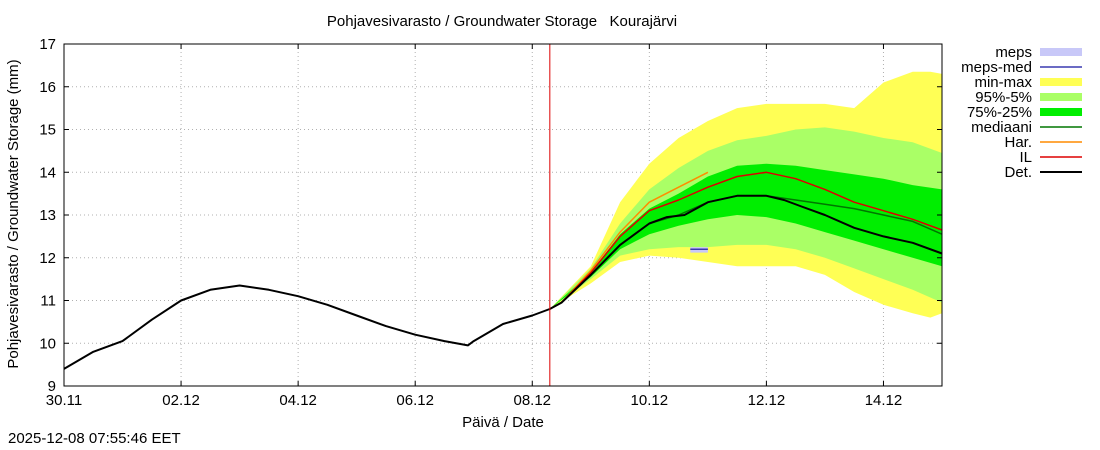 This screenshot has width=1100, height=450. What do you see at coordinates (746, 240) in the screenshot?
I see `series-line-il` at bounding box center [746, 240].